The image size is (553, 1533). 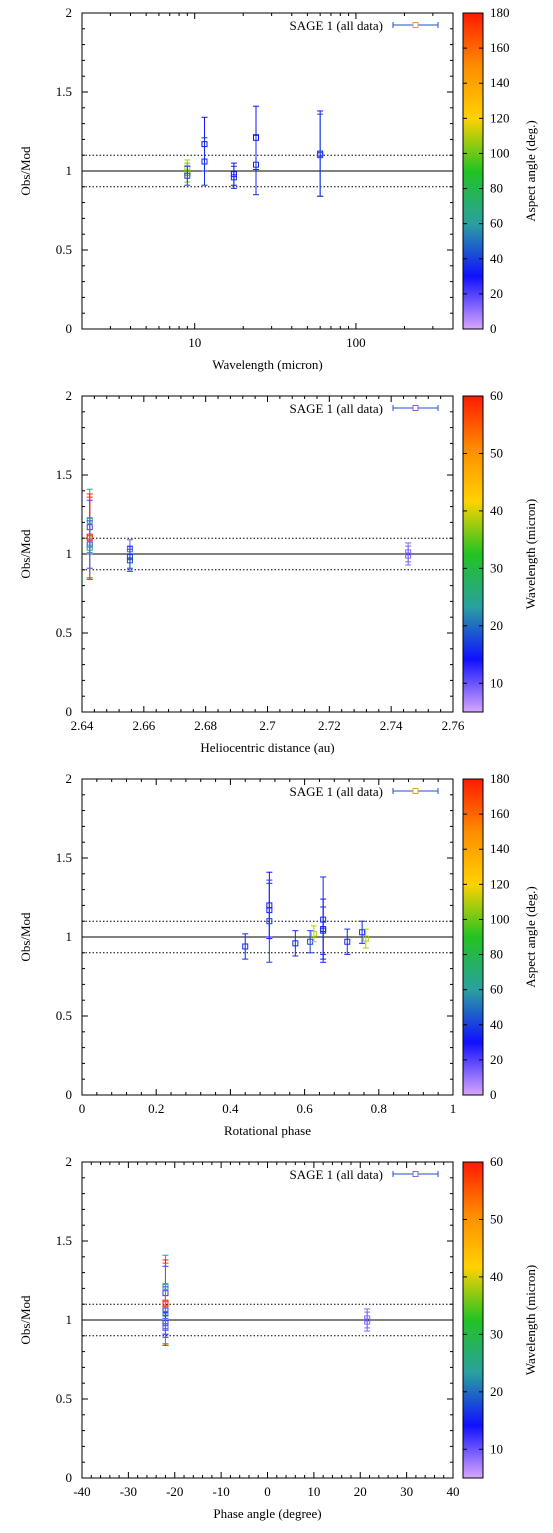 What do you see at coordinates (453, 1108) in the screenshot?
I see `x-tick-label: 1` at bounding box center [453, 1108].